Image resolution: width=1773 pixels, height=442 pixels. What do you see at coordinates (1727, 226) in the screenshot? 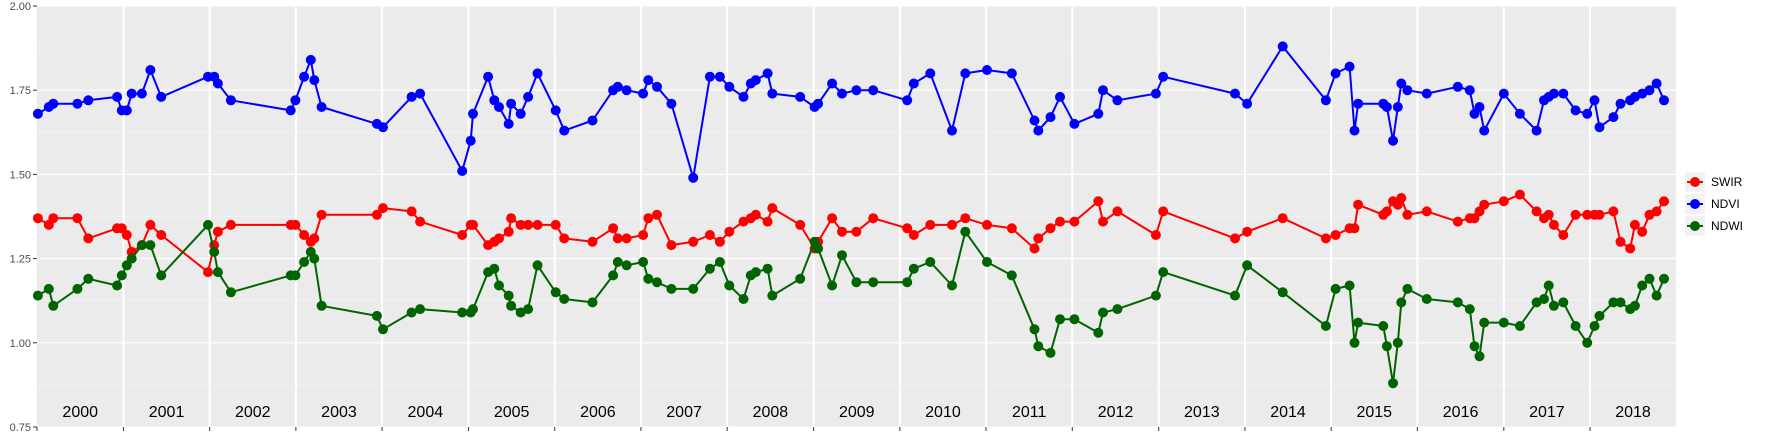
I see `legend-label: NDWI` at bounding box center [1727, 226].